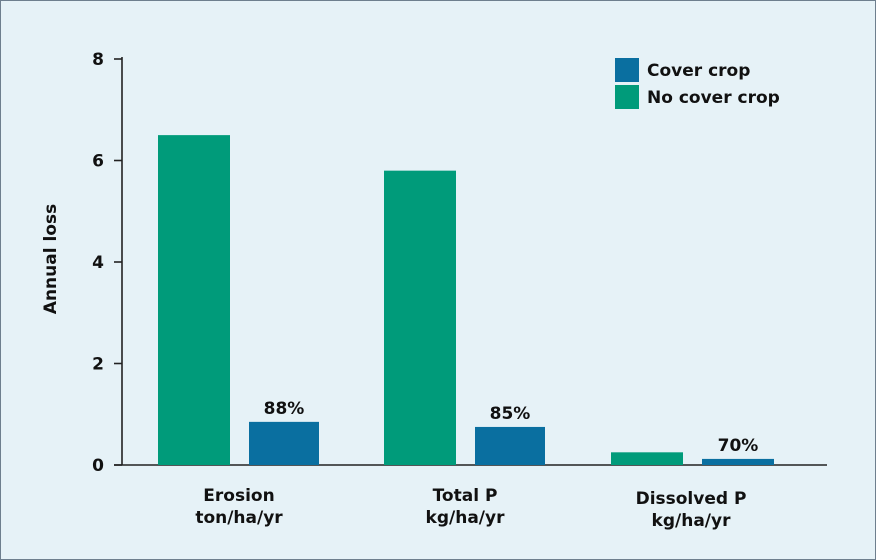 This screenshot has width=876, height=560. Describe the element at coordinates (51, 259) in the screenshot. I see `y-axis-label: Annual loss` at that location.